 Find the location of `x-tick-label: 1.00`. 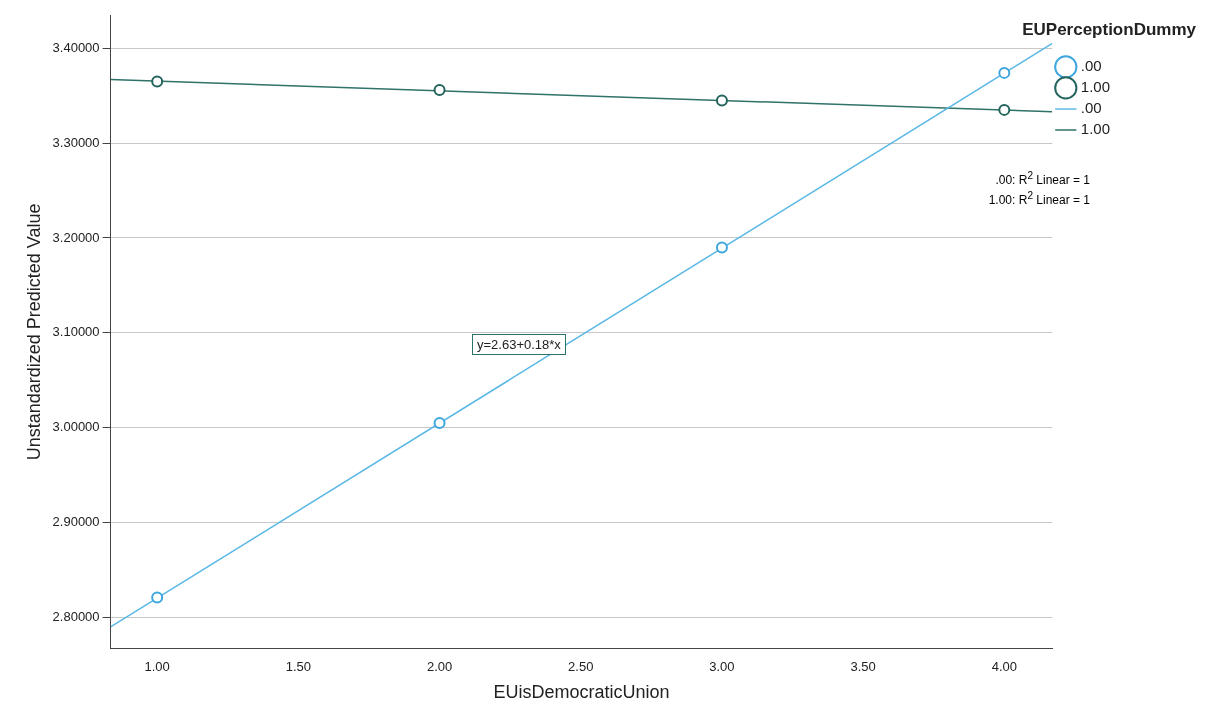

x-tick-label: 1.00 is located at coordinates (157, 667).